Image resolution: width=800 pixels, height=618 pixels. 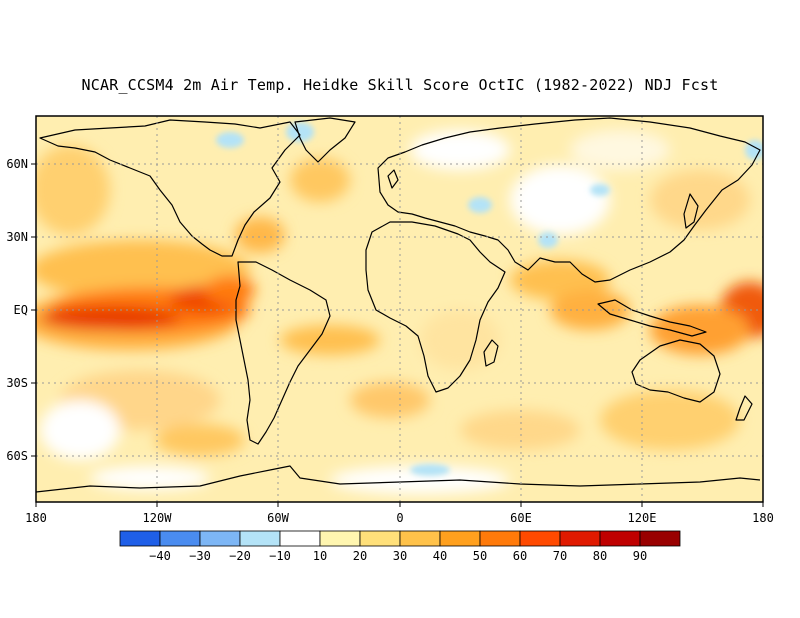 I want to click on madagascar-outline, so click(x=491, y=353).